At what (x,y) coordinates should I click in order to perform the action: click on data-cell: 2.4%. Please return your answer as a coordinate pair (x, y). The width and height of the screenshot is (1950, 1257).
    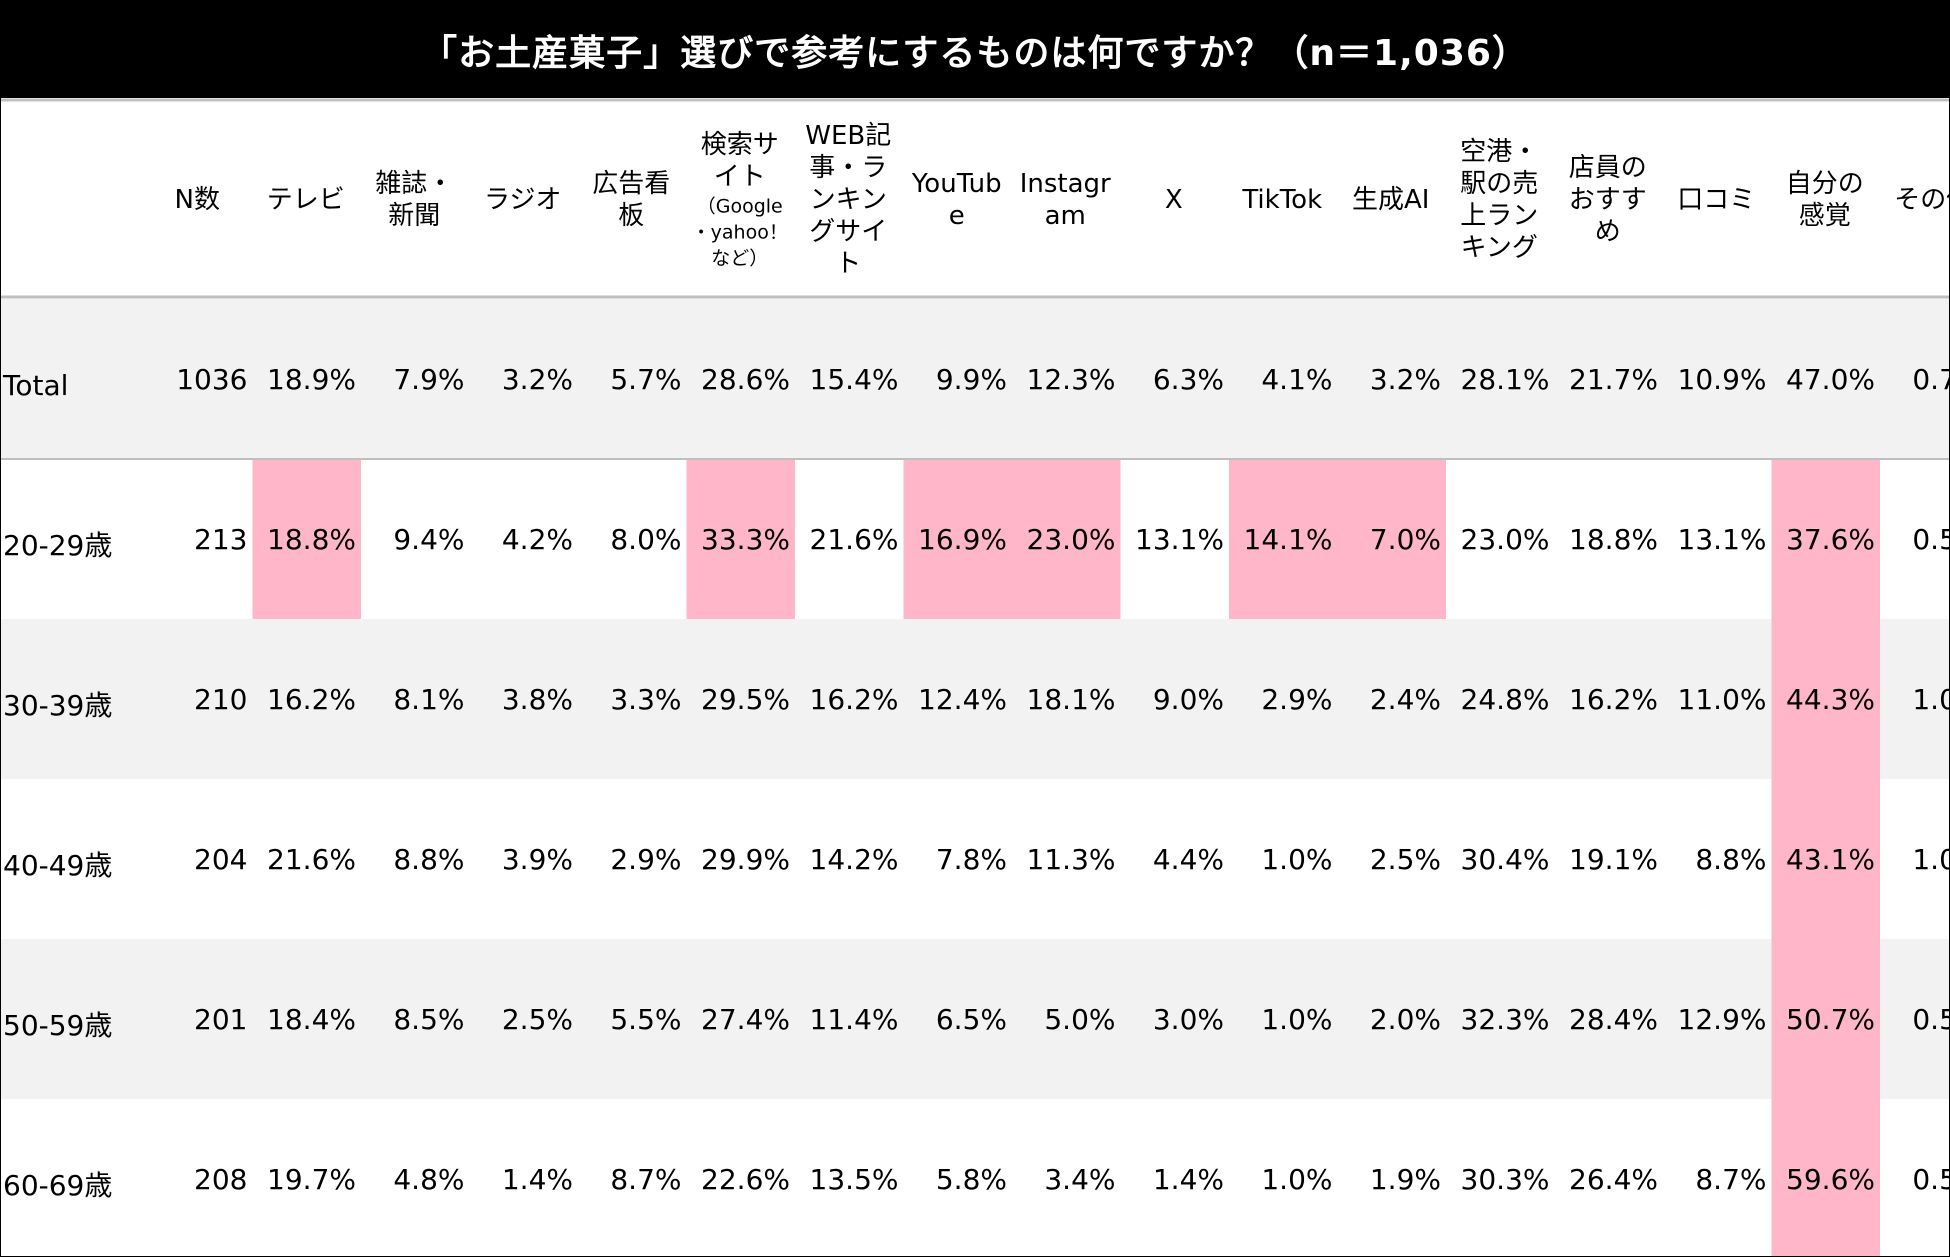
    Looking at the image, I should click on (1405, 699).